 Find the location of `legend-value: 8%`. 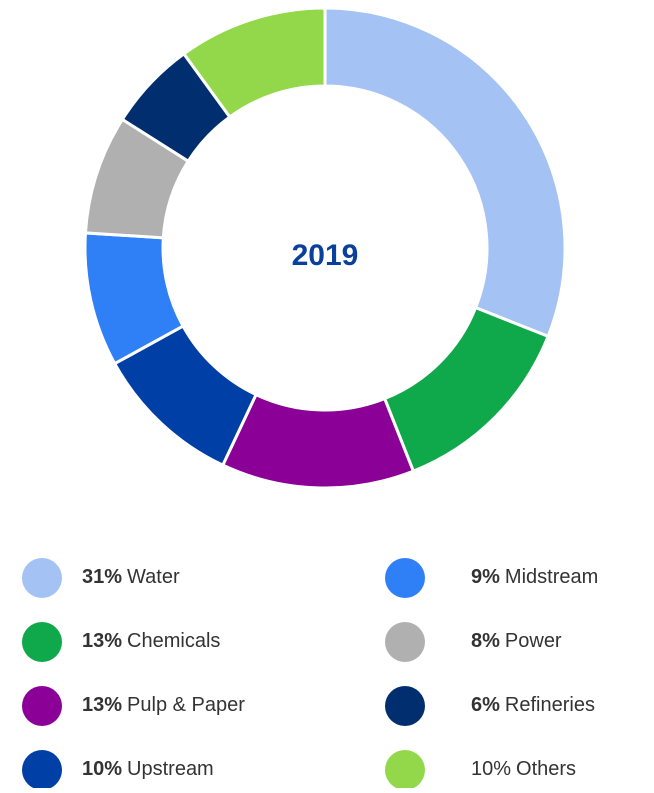

legend-value: 8% is located at coordinates (485, 641).